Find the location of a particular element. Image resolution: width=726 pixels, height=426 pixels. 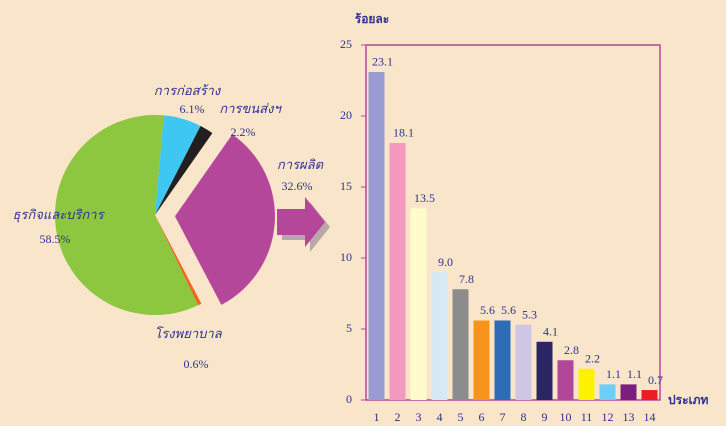

slice-value: 32.6% is located at coordinates (297, 186).